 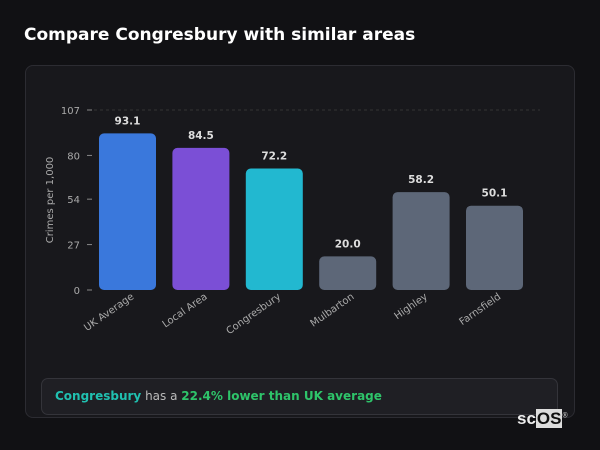 What do you see at coordinates (50, 200) in the screenshot?
I see `y-axis-label: Crimes per 1,000` at bounding box center [50, 200].